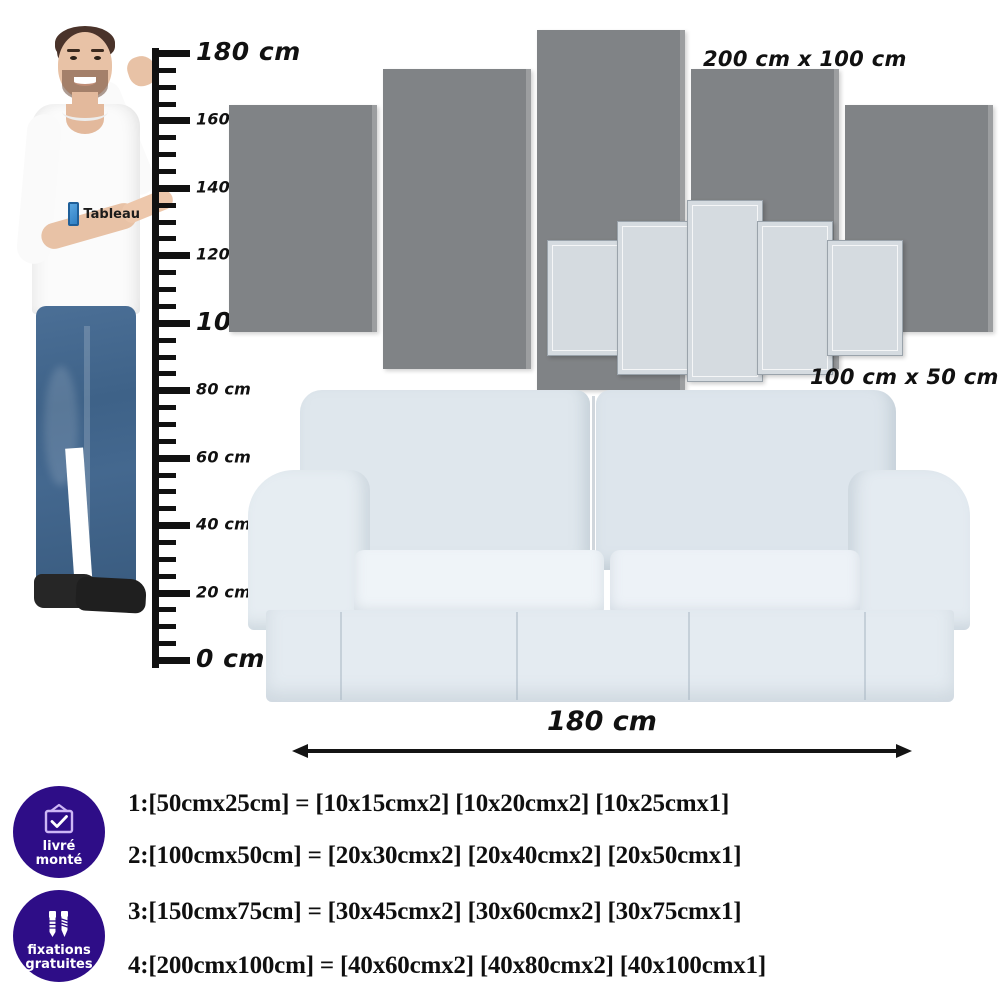 The width and height of the screenshot is (1000, 1000). I want to click on person-tshirt-collar, so click(85, 119).